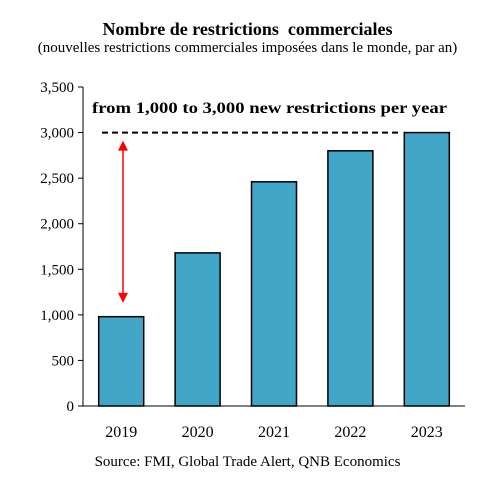  What do you see at coordinates (274, 423) in the screenshot?
I see `x-axis: 2019 2020 2021 2022 2023` at bounding box center [274, 423].